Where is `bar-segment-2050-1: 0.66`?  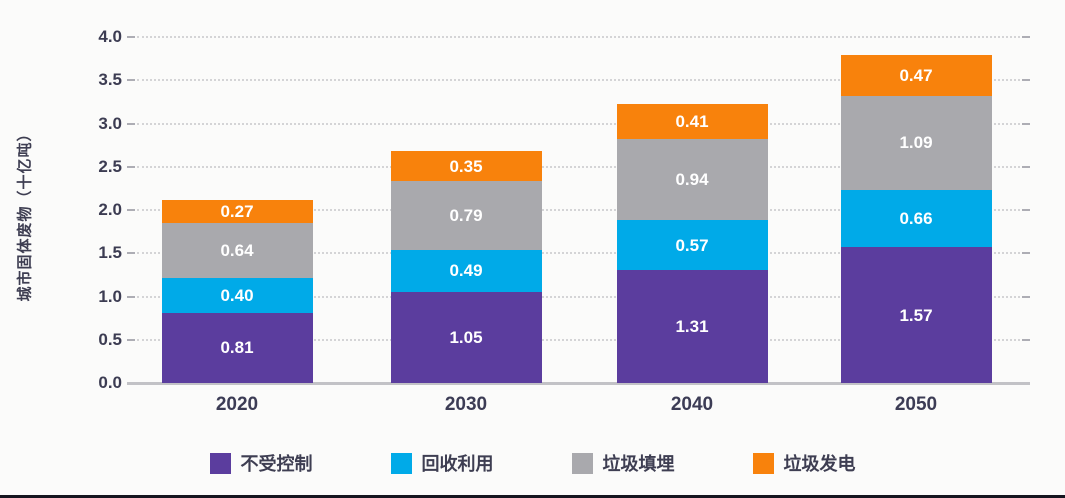
bar-segment-2050-1: 0.66 is located at coordinates (916, 219).